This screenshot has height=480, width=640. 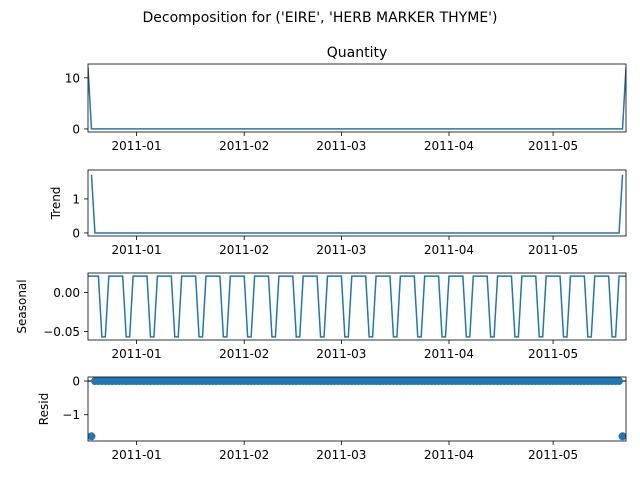 I want to click on y-tick-label: 1, so click(x=76, y=199).